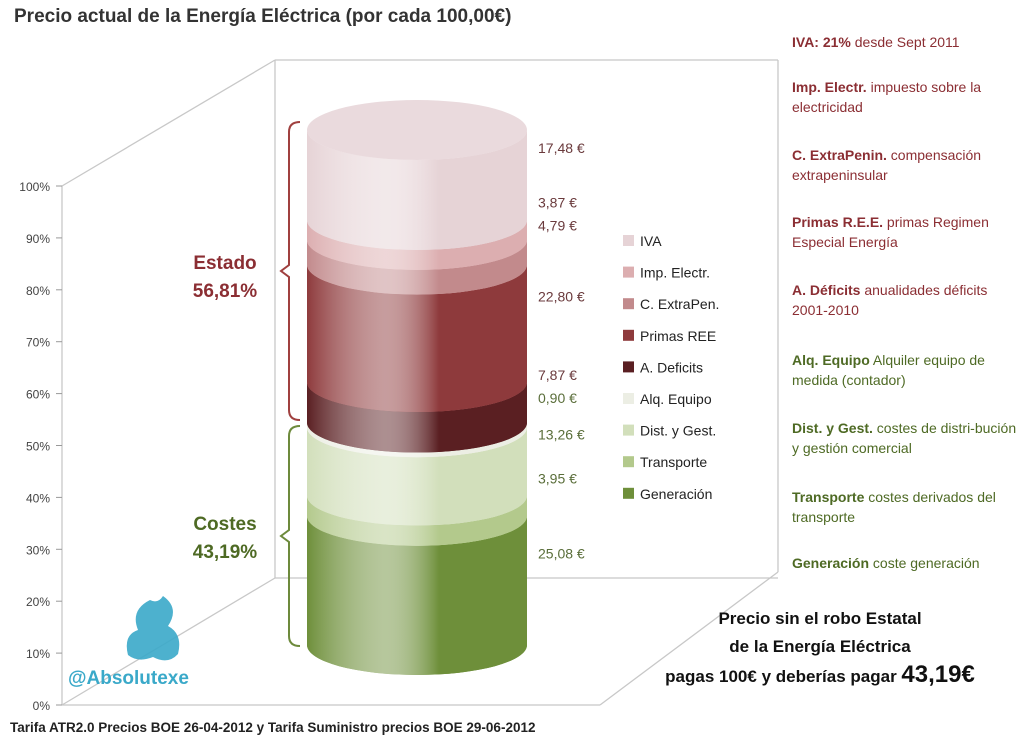 This screenshot has width=1024, height=741. Describe the element at coordinates (42, 706) in the screenshot. I see `y-tick-label: 0%` at that location.